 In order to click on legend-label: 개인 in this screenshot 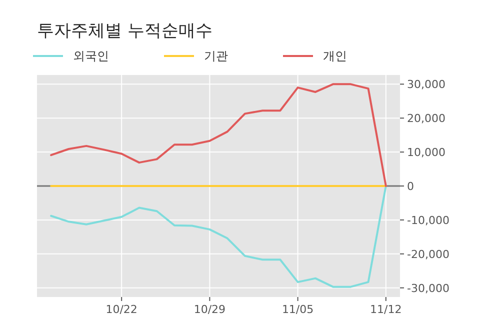, I will do `click(335, 56)`.